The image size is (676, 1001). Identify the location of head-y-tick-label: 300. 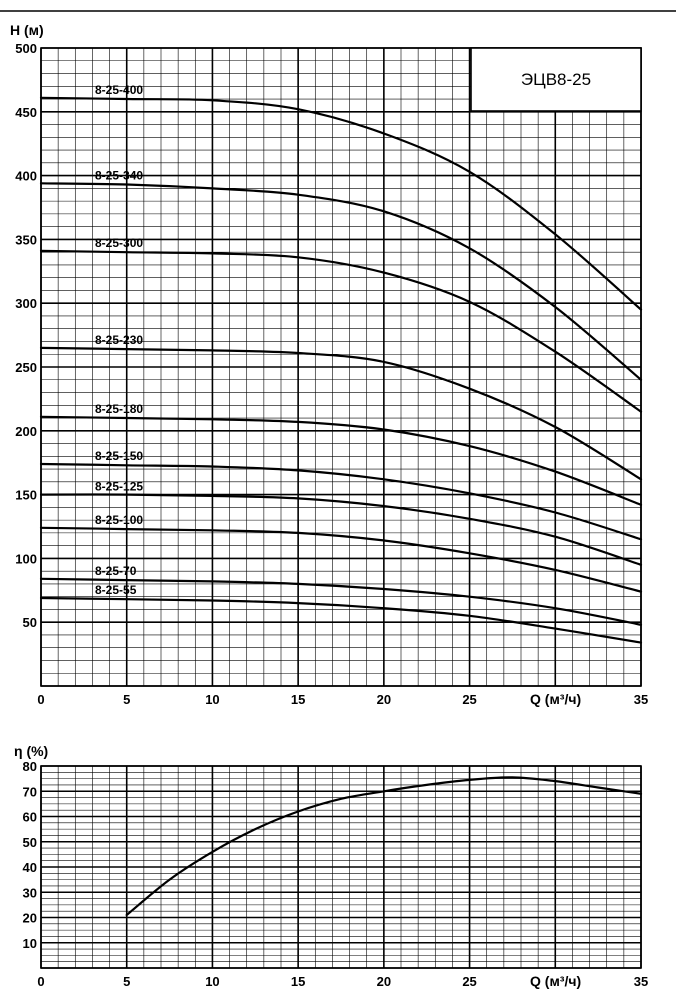
(26, 303).